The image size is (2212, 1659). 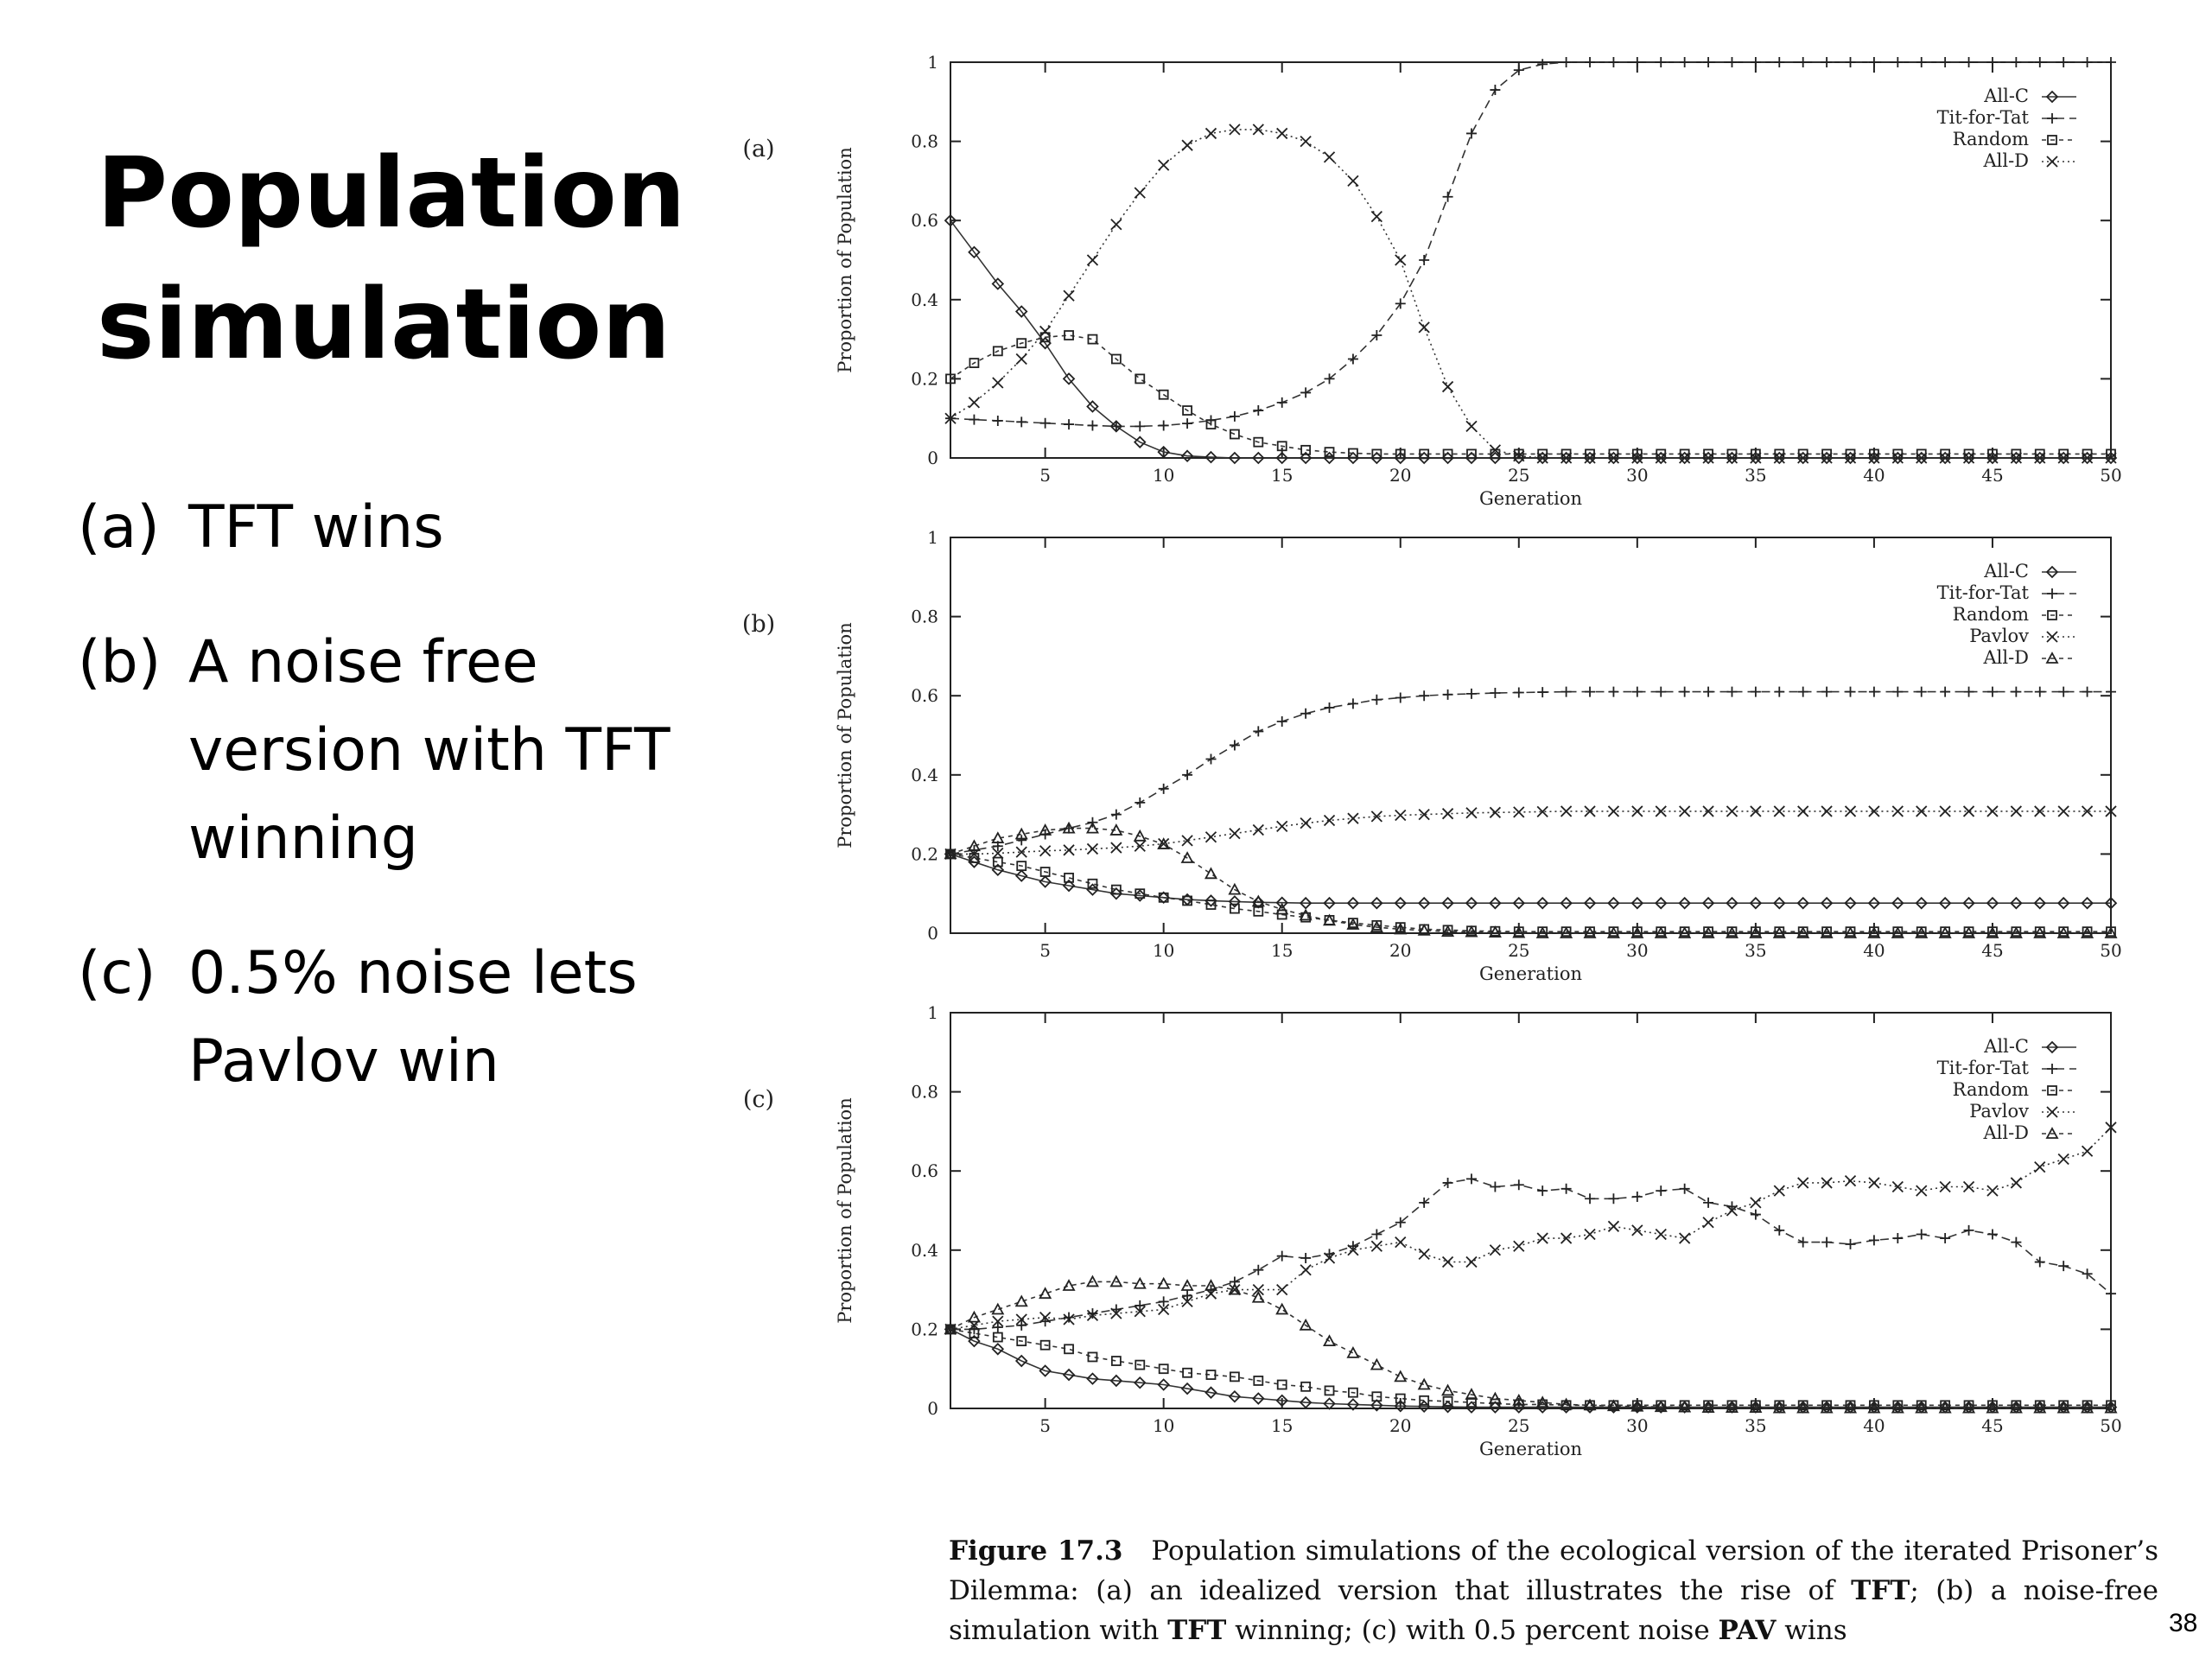 I want to click on series-line, so click(x=1530, y=1367).